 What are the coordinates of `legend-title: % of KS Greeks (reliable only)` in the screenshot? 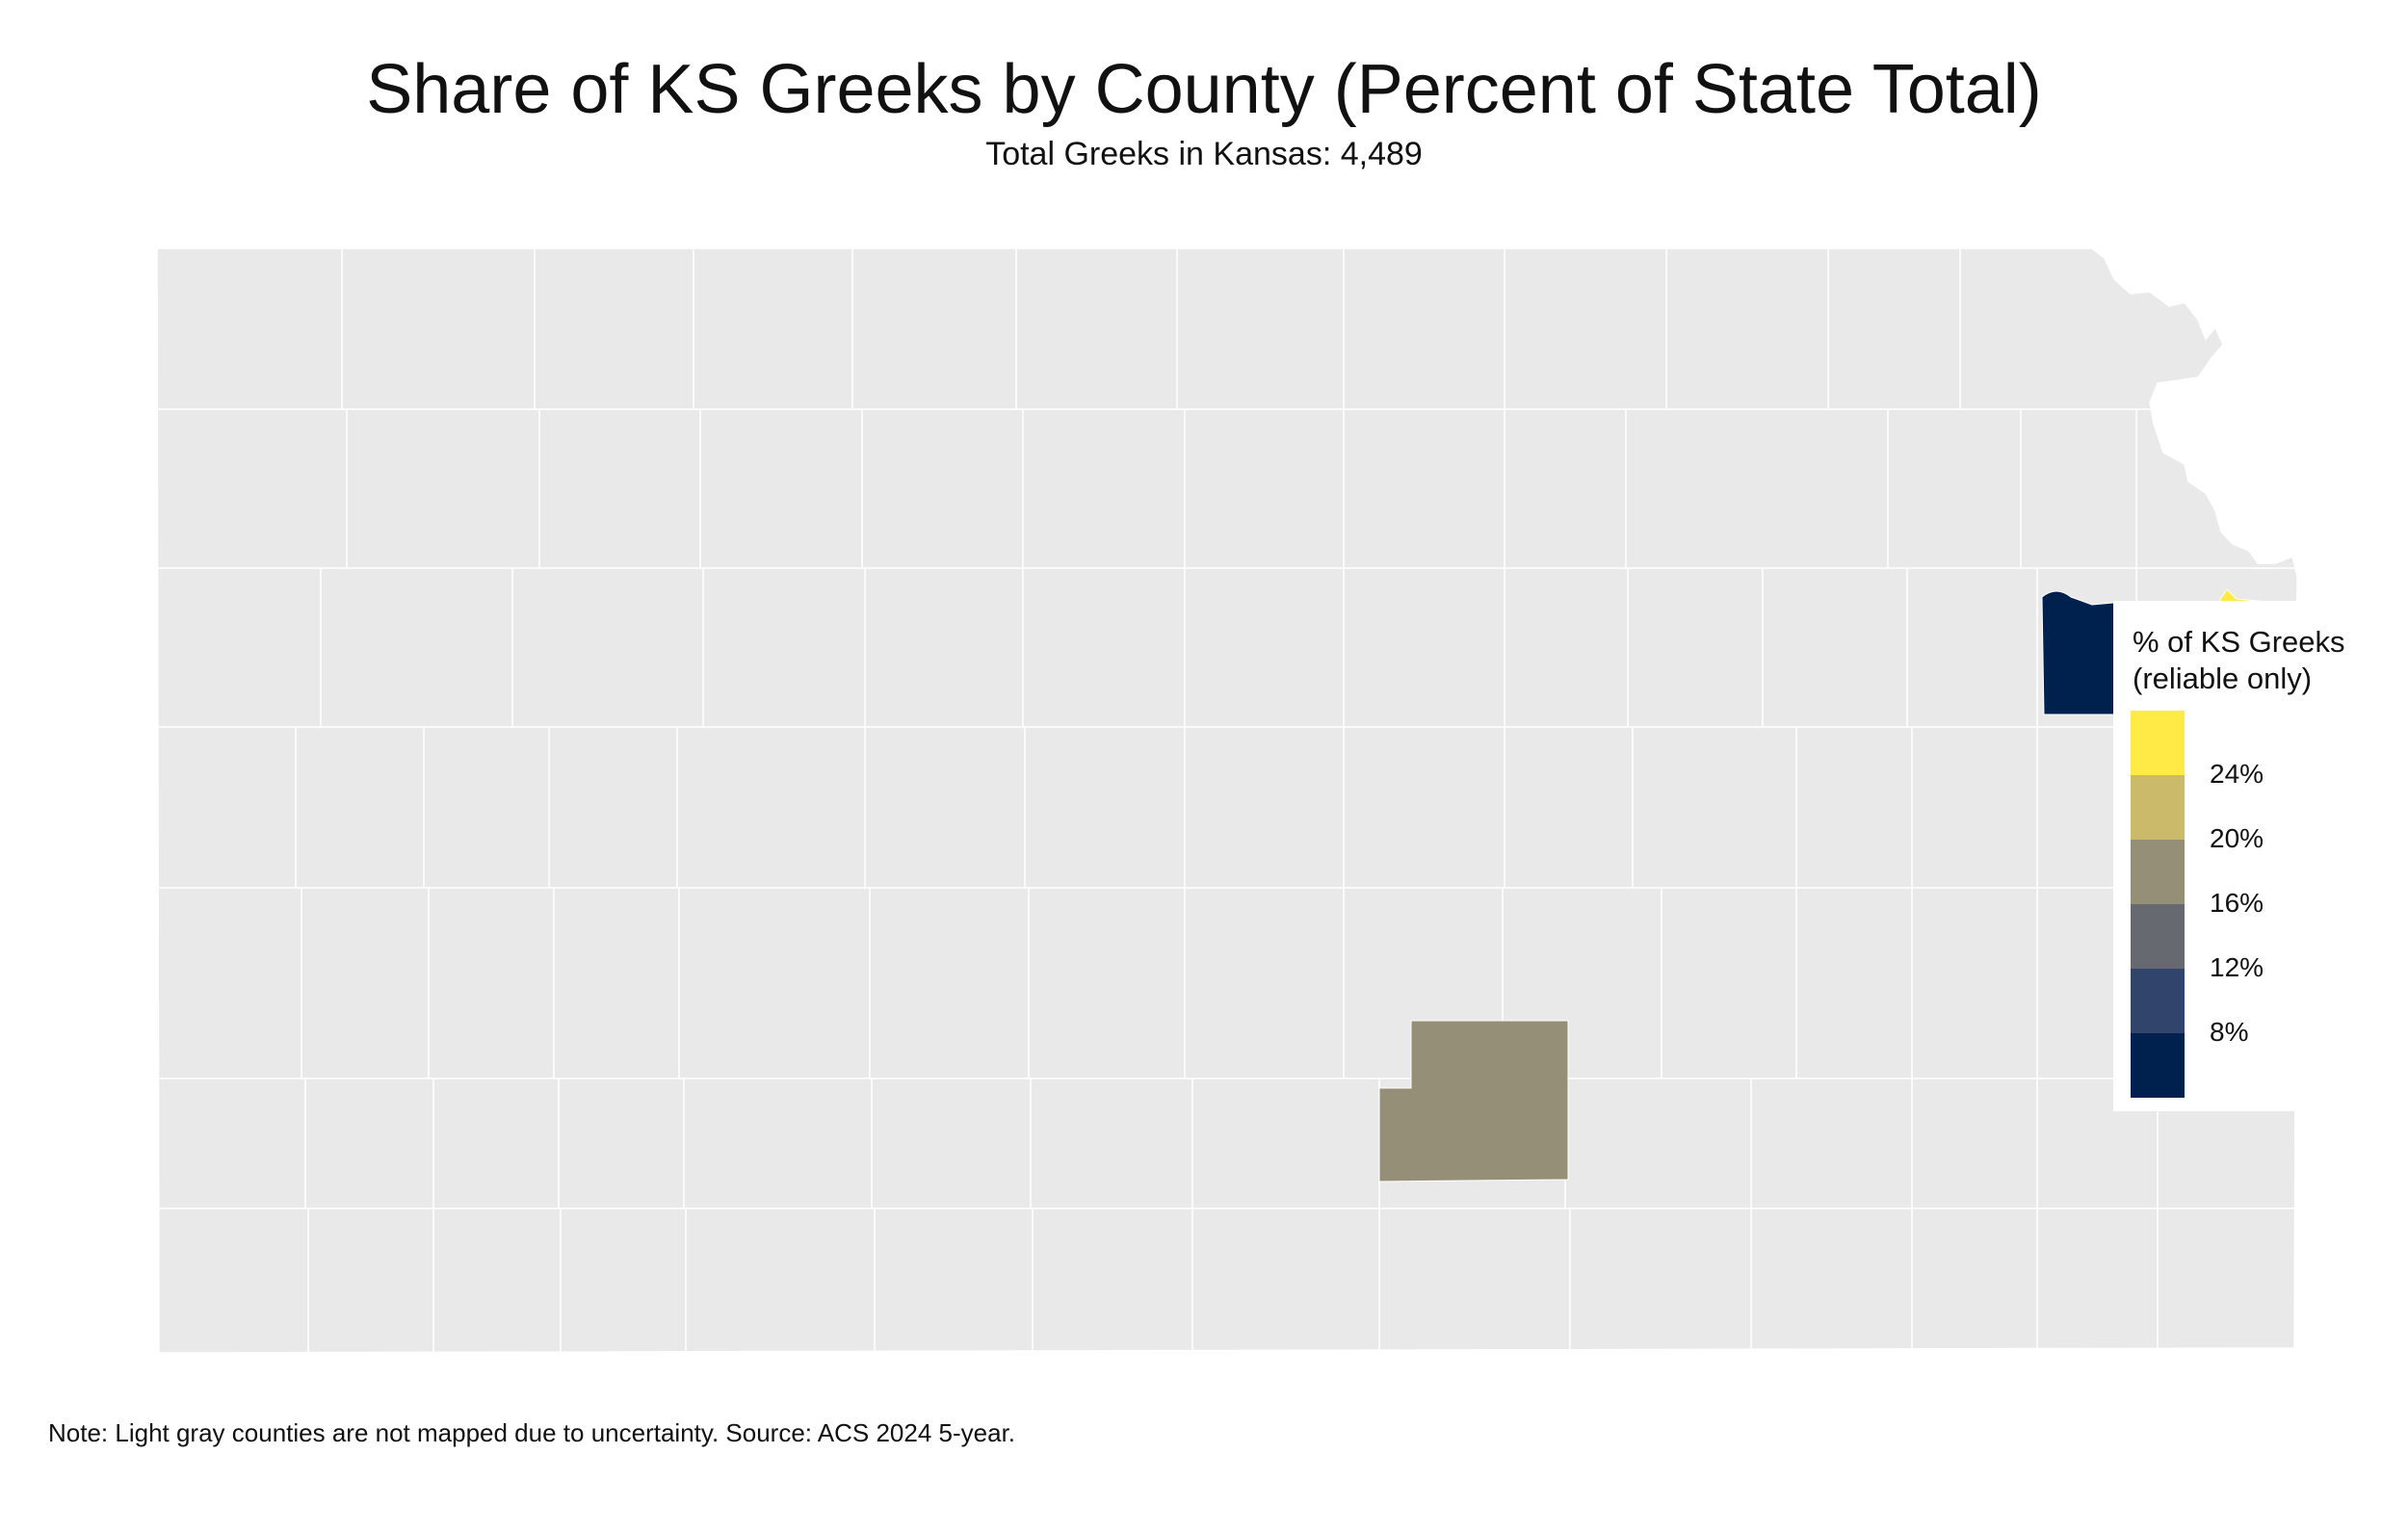 It's located at (2239, 660).